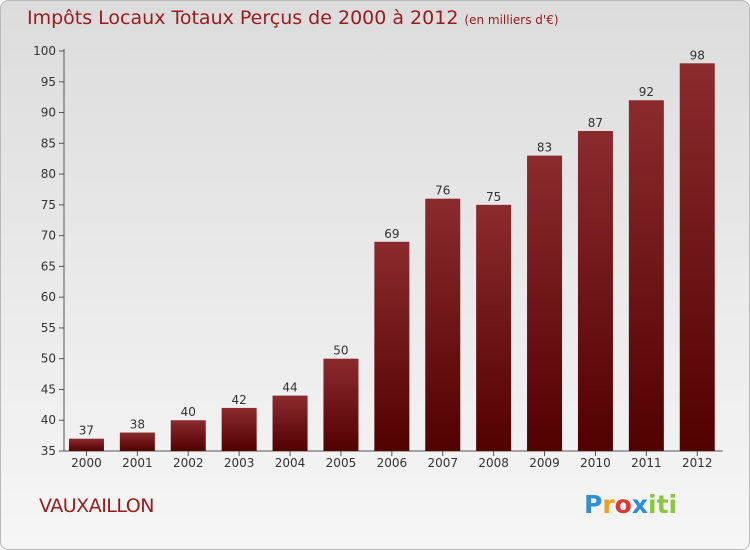  What do you see at coordinates (392, 463) in the screenshot?
I see `x-tick-label-2006: 2006` at bounding box center [392, 463].